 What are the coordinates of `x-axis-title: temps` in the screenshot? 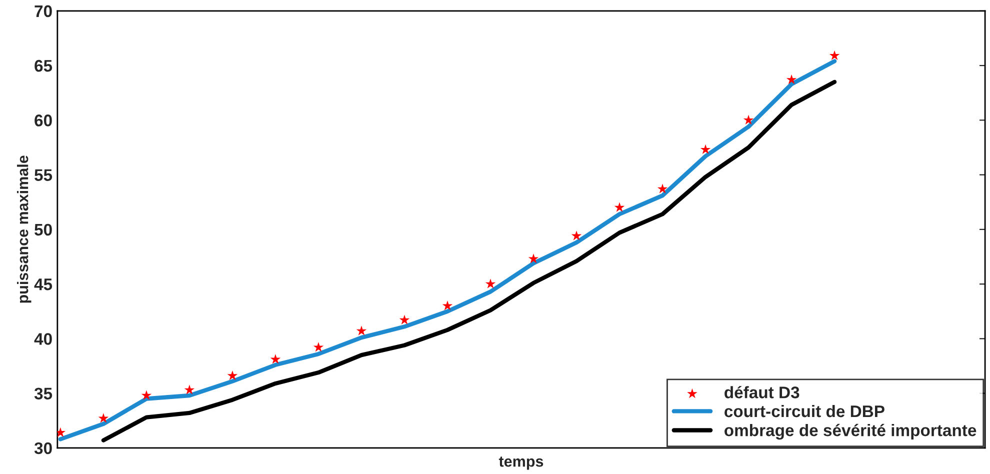 It's located at (521, 463).